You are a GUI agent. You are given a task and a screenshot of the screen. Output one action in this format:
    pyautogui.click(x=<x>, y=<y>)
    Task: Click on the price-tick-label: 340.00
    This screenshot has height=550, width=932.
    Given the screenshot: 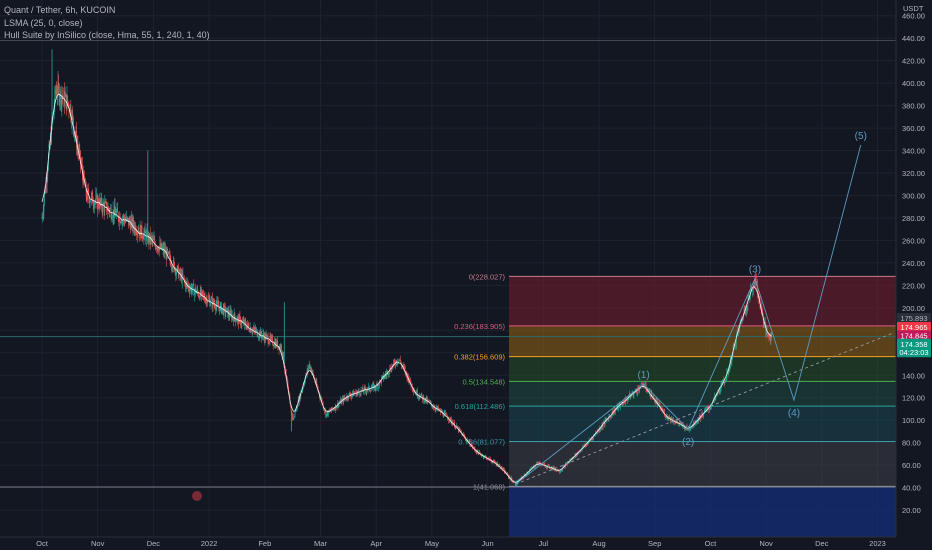 What is the action you would take?
    pyautogui.click(x=913, y=151)
    